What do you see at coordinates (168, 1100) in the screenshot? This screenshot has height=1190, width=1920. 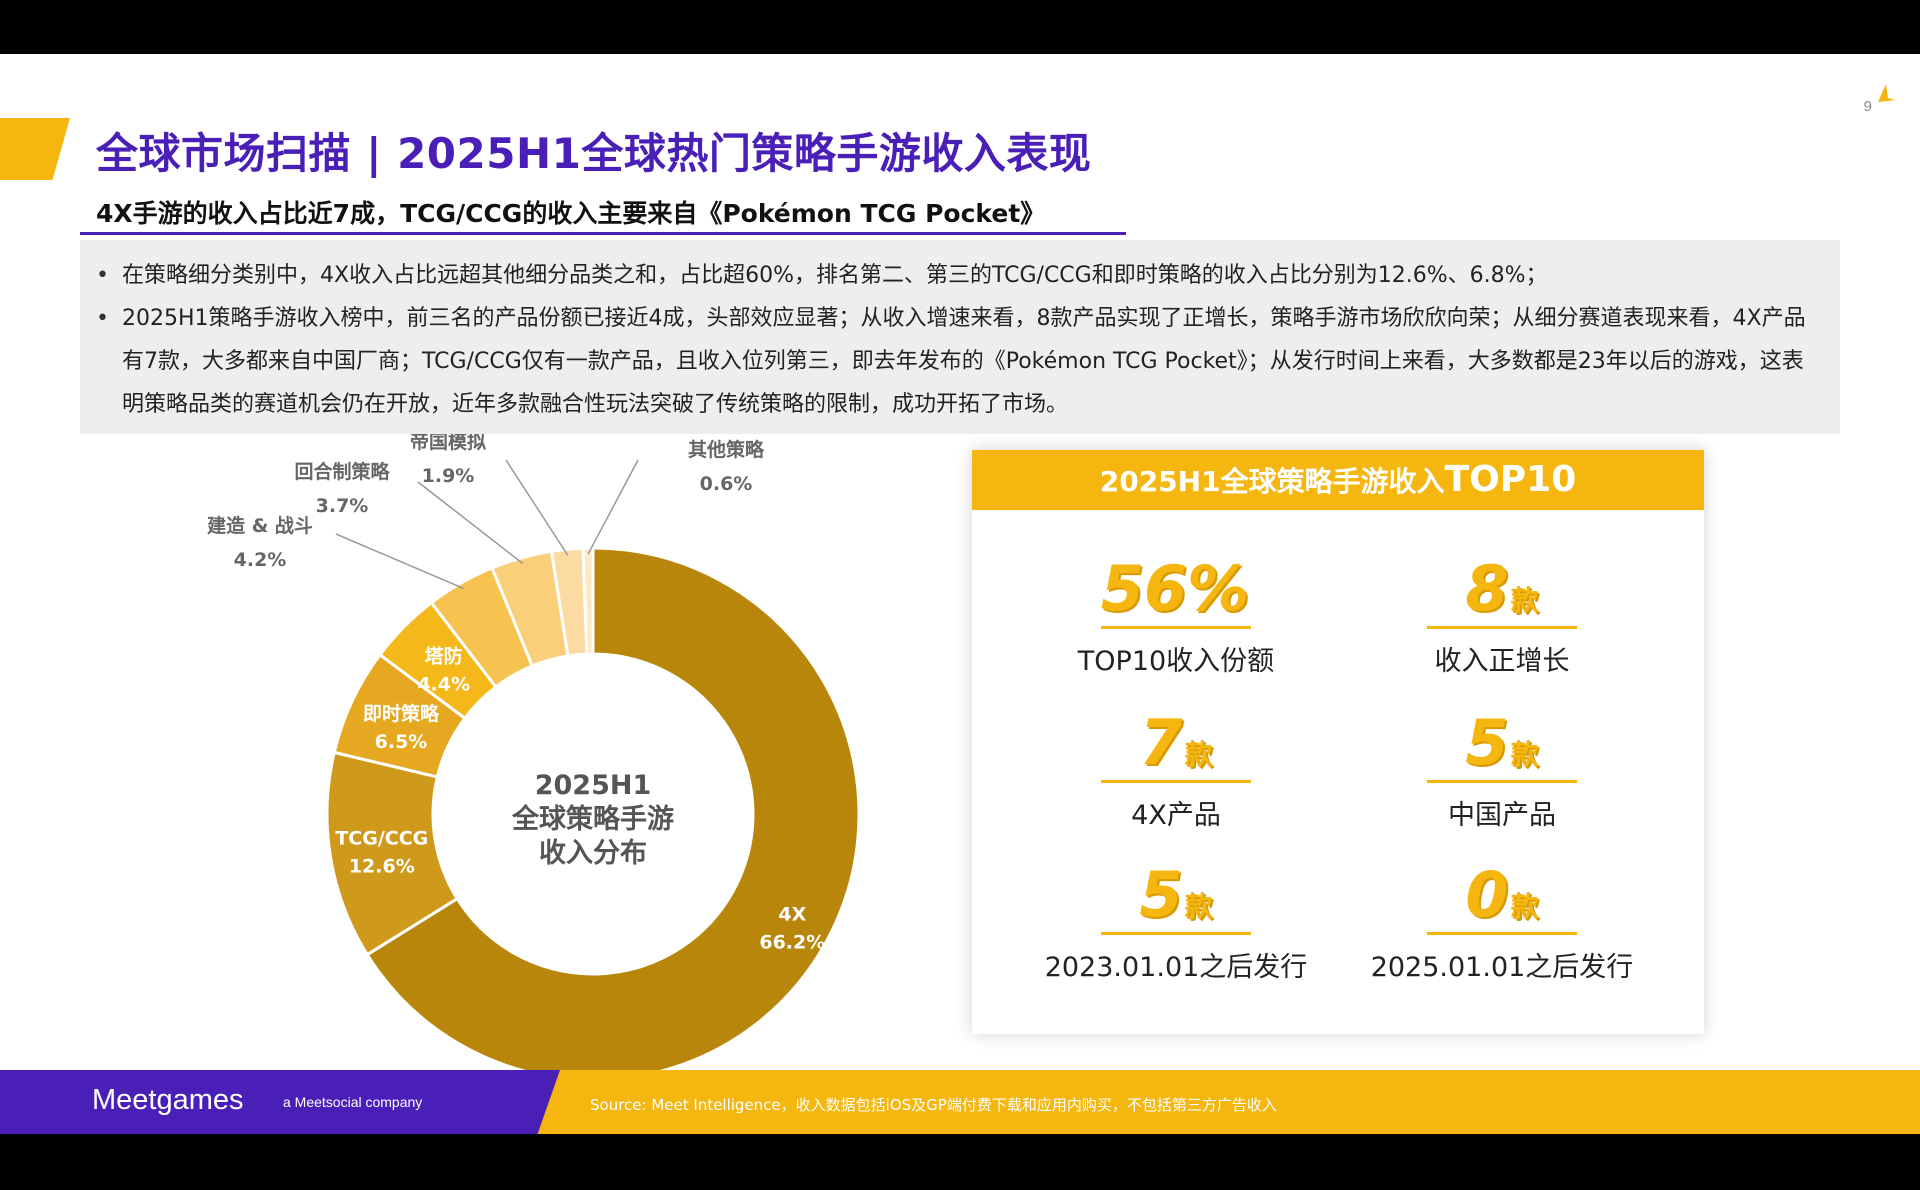 I see `footer-logo: Meetgames` at bounding box center [168, 1100].